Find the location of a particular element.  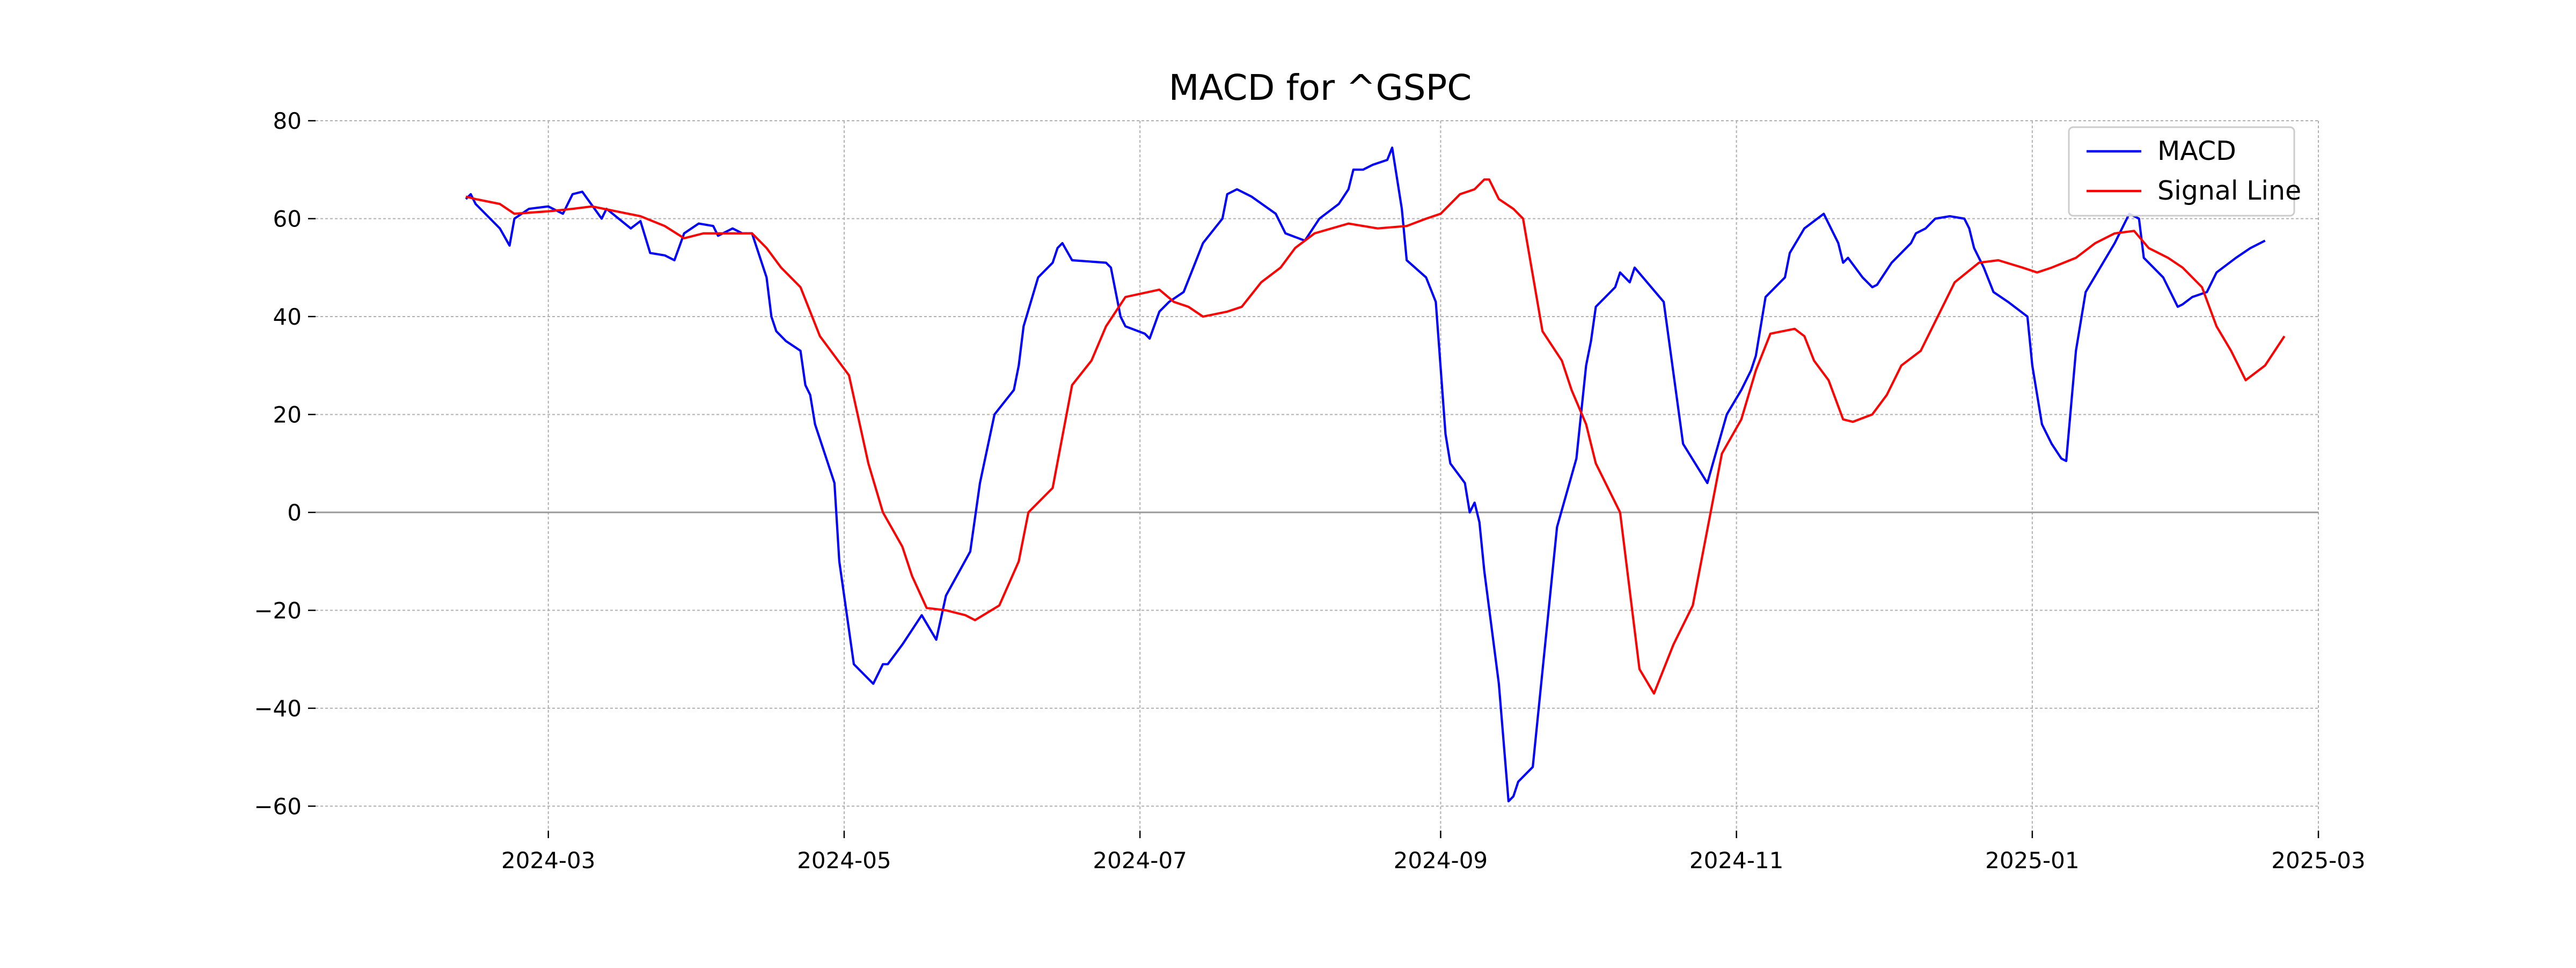

y-tick-label: 60 is located at coordinates (287, 219).